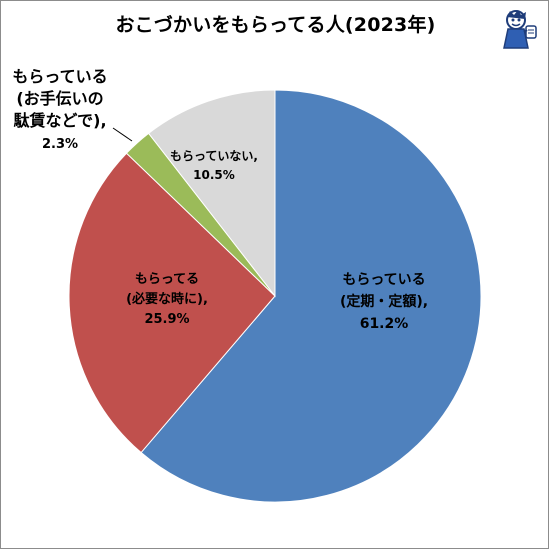 This screenshot has height=551, width=551. I want to click on data-label-value: 10.5%, so click(214, 175).